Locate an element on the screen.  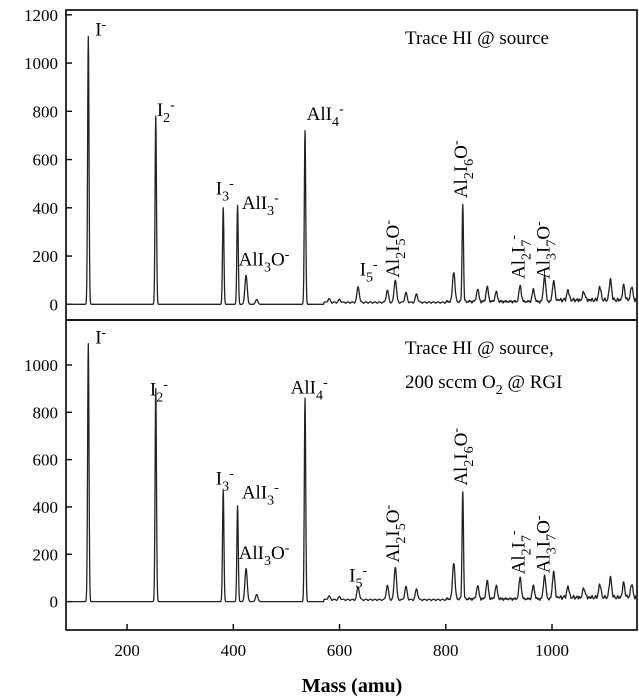
panel-title: Trace HI @ source is located at coordinates (477, 38).